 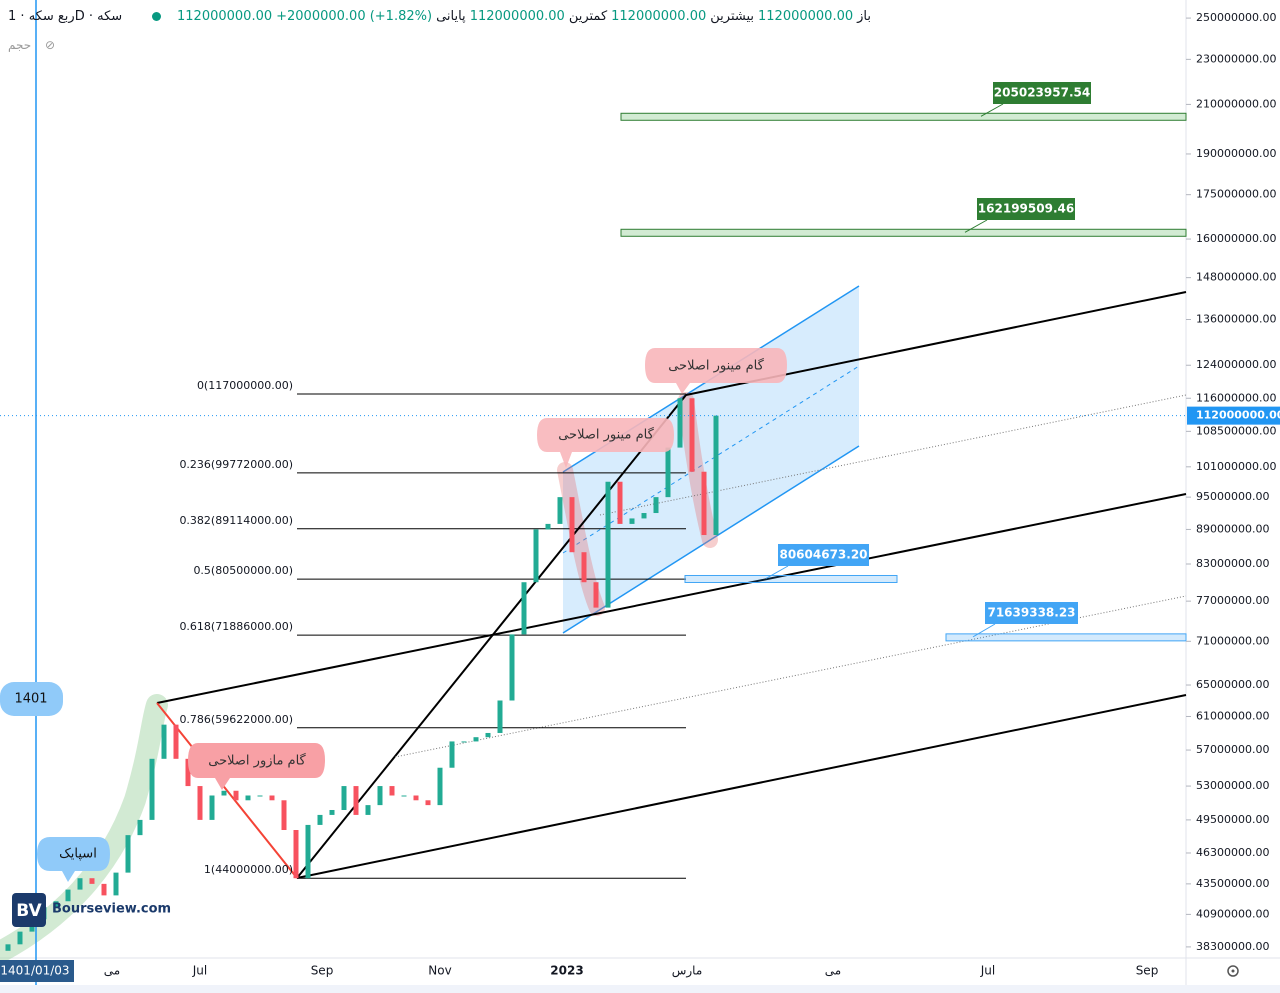 What do you see at coordinates (893, 455) in the screenshot?
I see `dotted-line` at bounding box center [893, 455].